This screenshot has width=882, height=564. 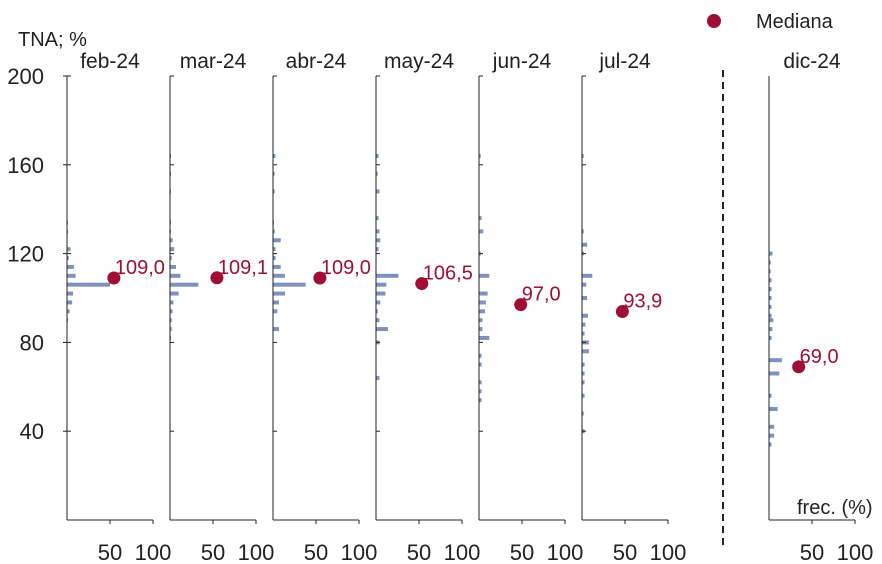 What do you see at coordinates (531, 307) in the screenshot?
I see `panel-jun-24: jun-24 50 100 97,0` at bounding box center [531, 307].